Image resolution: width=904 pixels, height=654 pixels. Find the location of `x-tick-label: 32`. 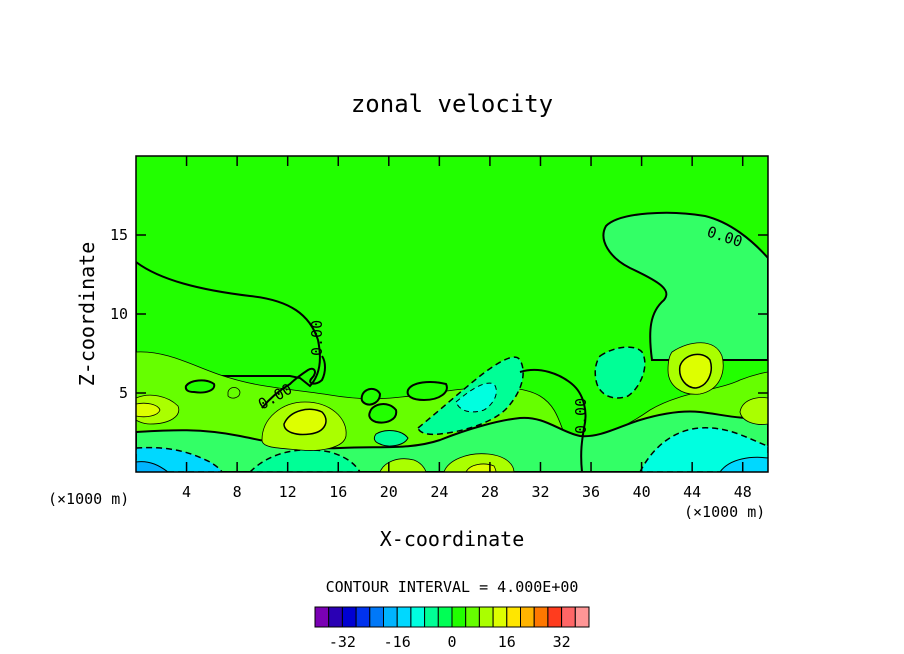

x-tick-label: 32 is located at coordinates (540, 492).